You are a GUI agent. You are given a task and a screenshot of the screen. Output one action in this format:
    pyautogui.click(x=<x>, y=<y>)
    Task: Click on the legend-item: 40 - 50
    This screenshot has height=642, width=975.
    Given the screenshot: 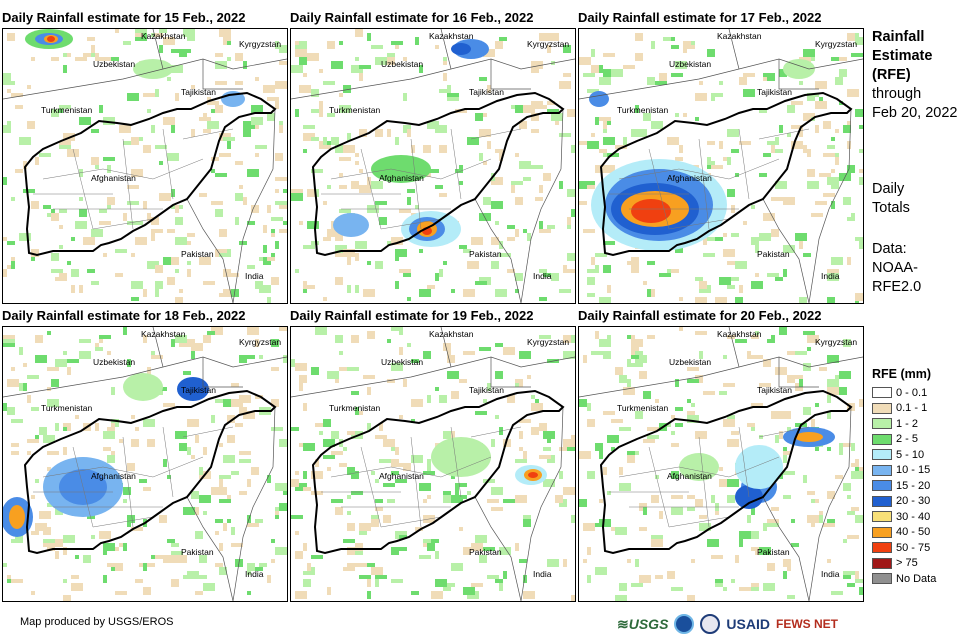 What is the action you would take?
    pyautogui.click(x=904, y=533)
    